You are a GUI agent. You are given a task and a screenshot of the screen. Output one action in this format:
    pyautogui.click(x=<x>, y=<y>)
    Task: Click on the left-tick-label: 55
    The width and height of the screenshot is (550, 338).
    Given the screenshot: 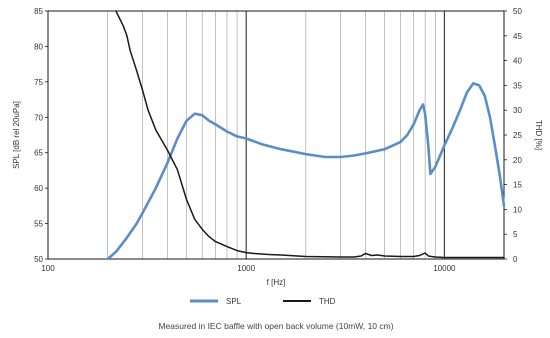 What is the action you would take?
    pyautogui.click(x=38, y=224)
    